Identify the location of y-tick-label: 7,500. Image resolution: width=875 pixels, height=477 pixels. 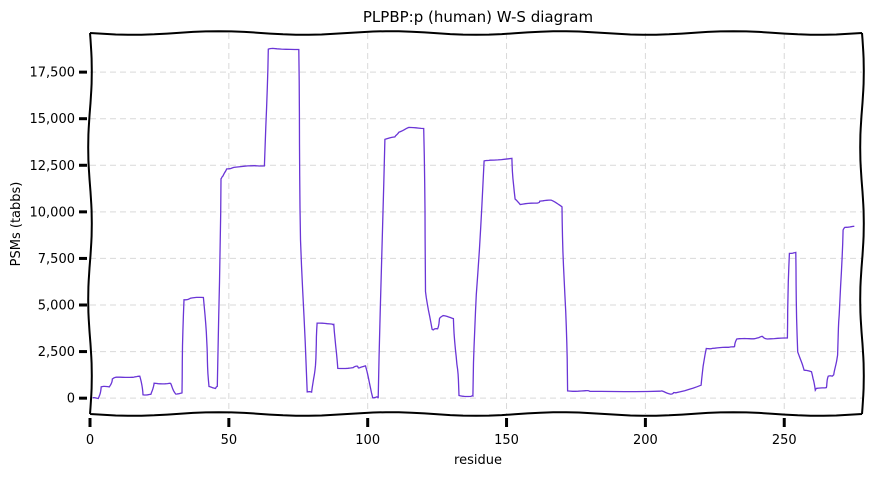
(56, 259).